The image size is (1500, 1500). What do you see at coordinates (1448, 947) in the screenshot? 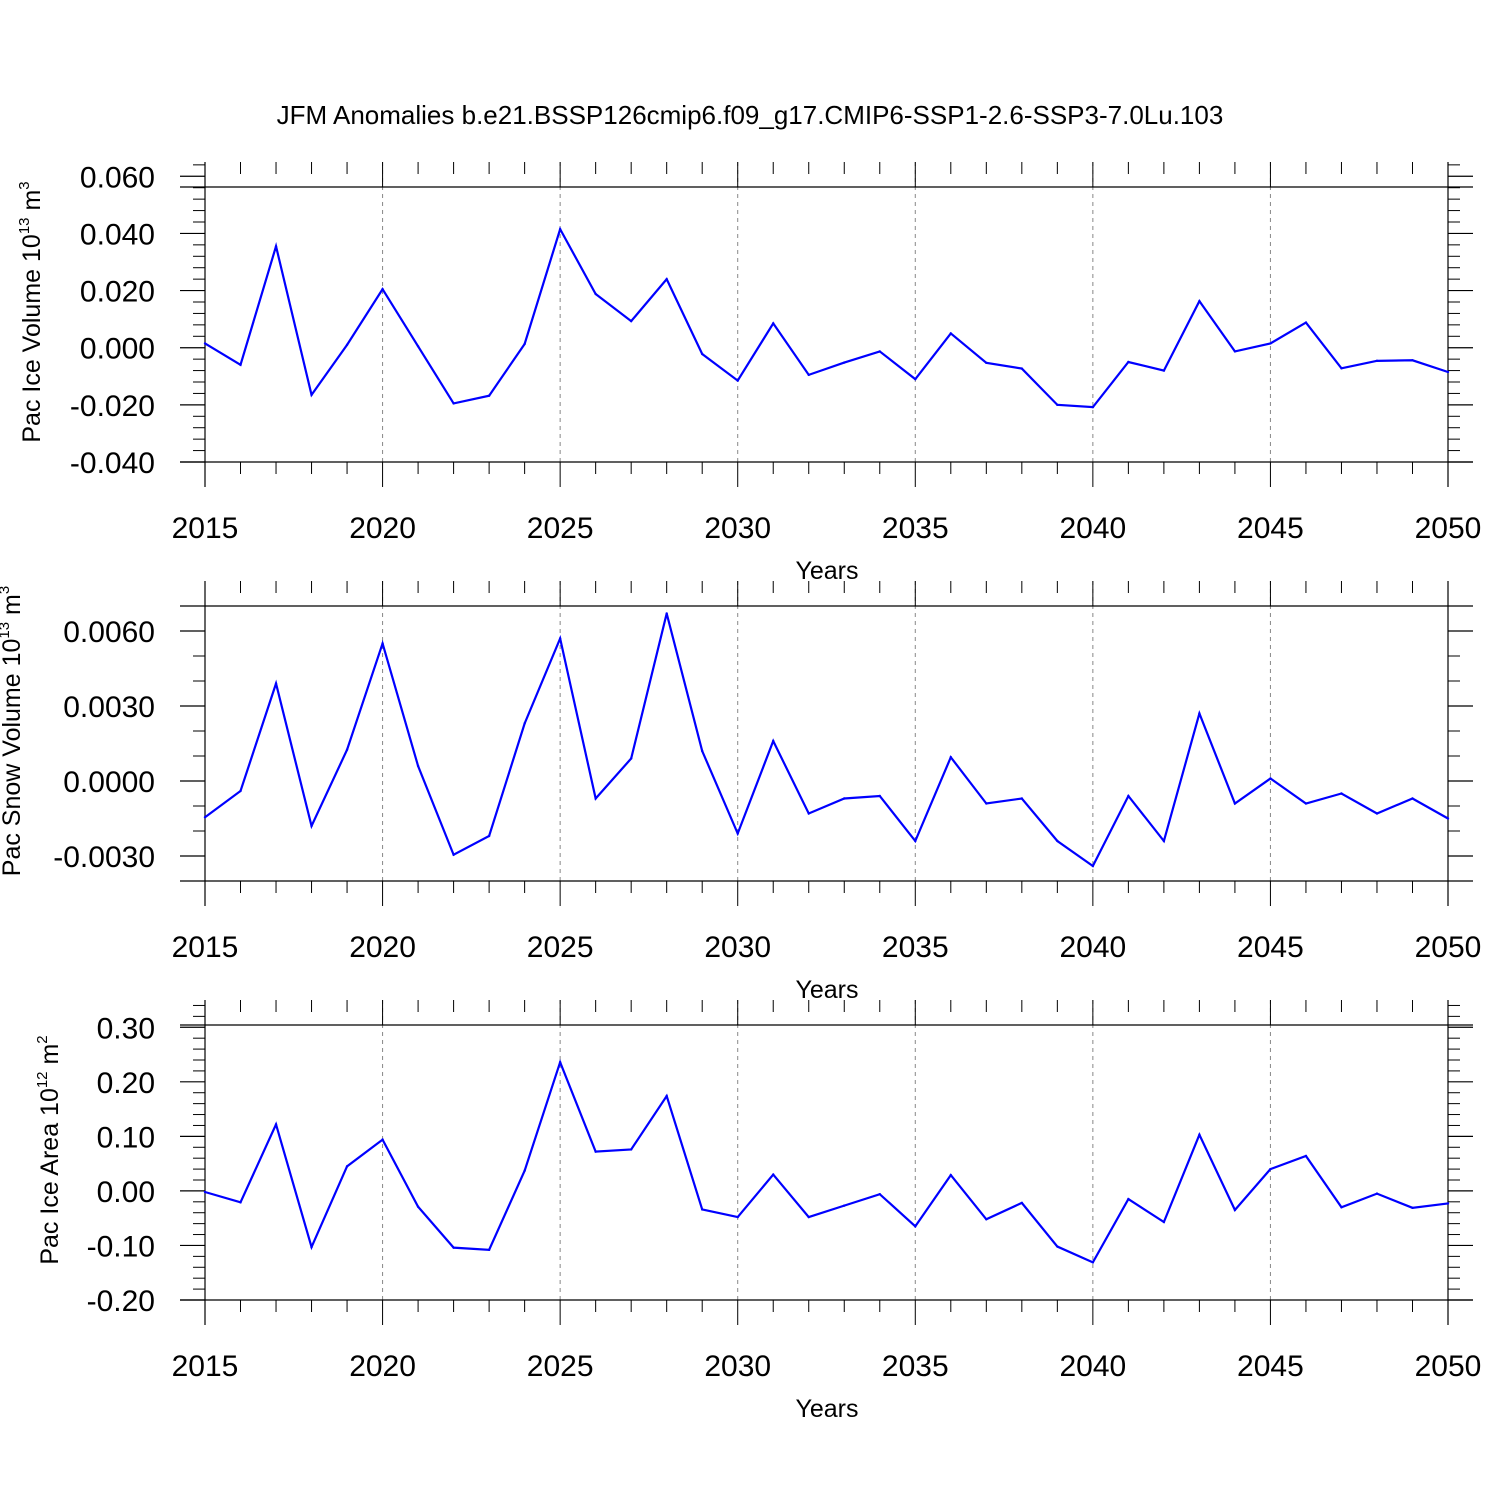
I see `x-tick-label: 2050` at bounding box center [1448, 947].